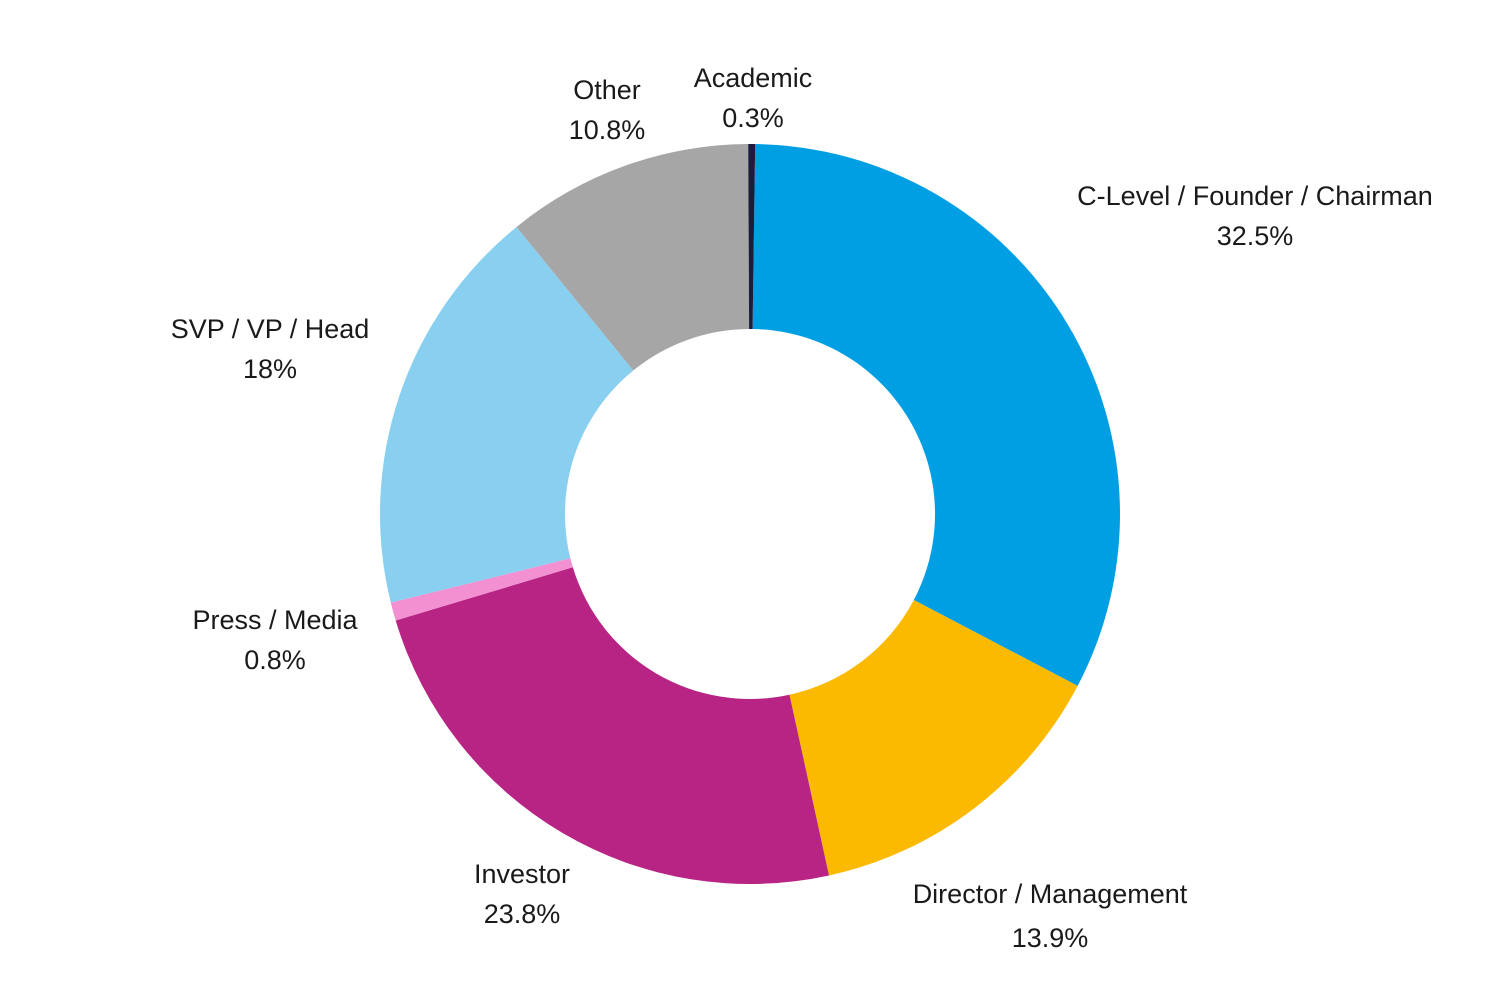 This screenshot has height=1004, width=1504. Describe the element at coordinates (752, 236) in the screenshot. I see `slice-academic` at that location.